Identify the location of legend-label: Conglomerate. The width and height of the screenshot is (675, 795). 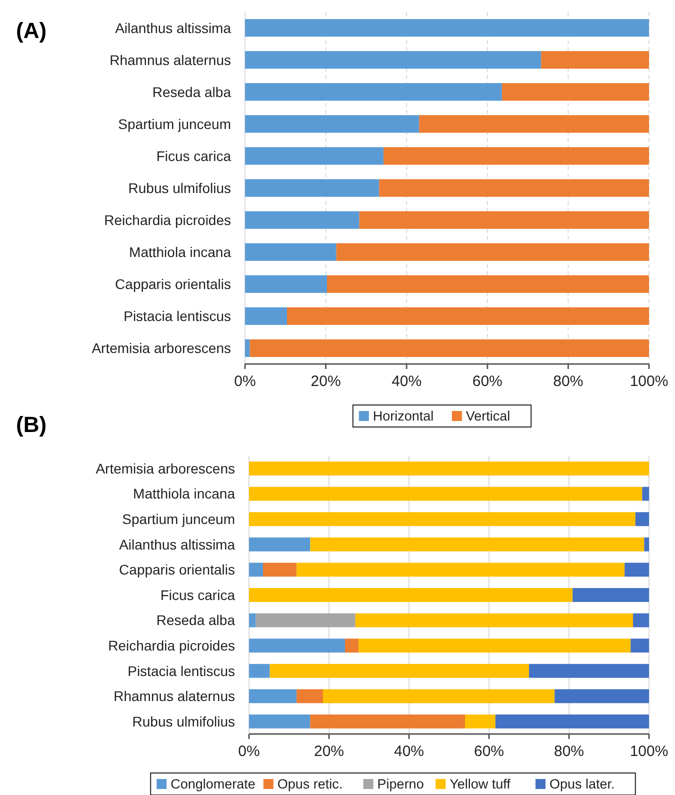
(213, 784).